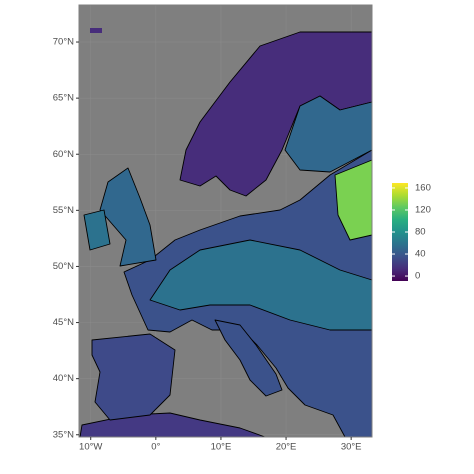 This screenshot has height=474, width=474. What do you see at coordinates (128, 217) in the screenshot?
I see `britain` at bounding box center [128, 217].